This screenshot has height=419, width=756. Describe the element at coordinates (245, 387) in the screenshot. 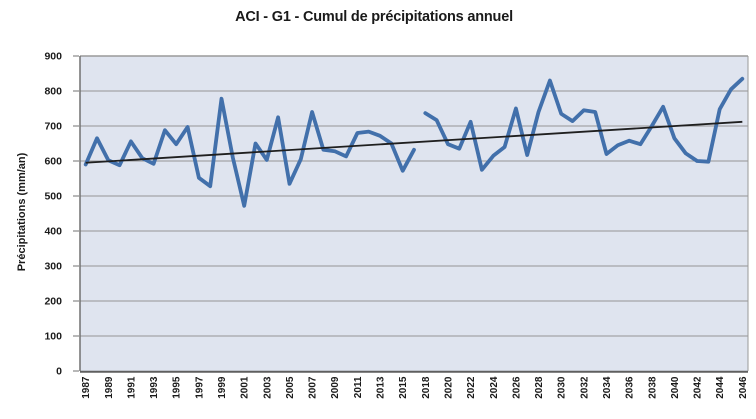

I see `x-tick-label: 2001` at that location.